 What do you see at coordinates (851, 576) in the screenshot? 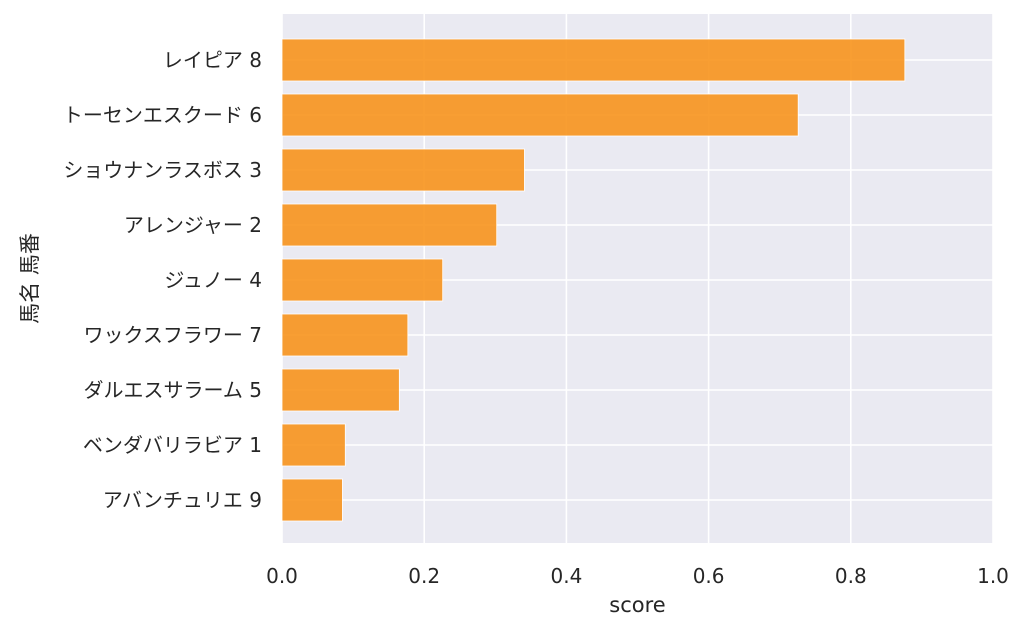
I see `x-tick-label: 0.8` at bounding box center [851, 576].